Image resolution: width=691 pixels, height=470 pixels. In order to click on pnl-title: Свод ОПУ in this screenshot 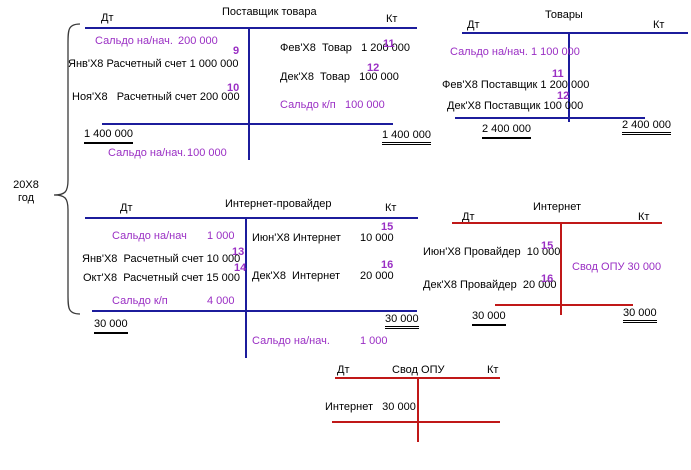, I will do `click(418, 370)`.